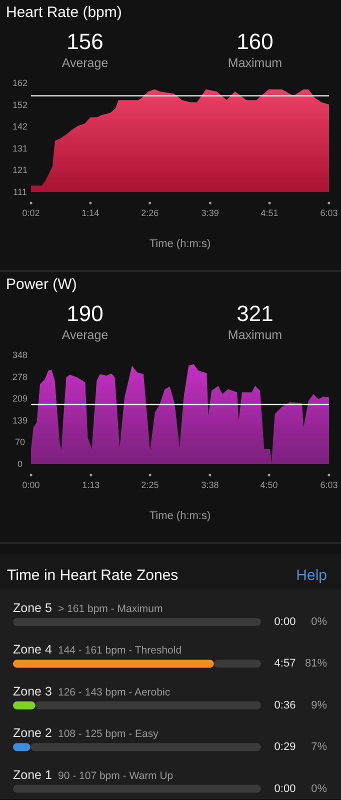 The width and height of the screenshot is (341, 800). Describe the element at coordinates (319, 705) in the screenshot. I see `data-label: 9%` at that location.